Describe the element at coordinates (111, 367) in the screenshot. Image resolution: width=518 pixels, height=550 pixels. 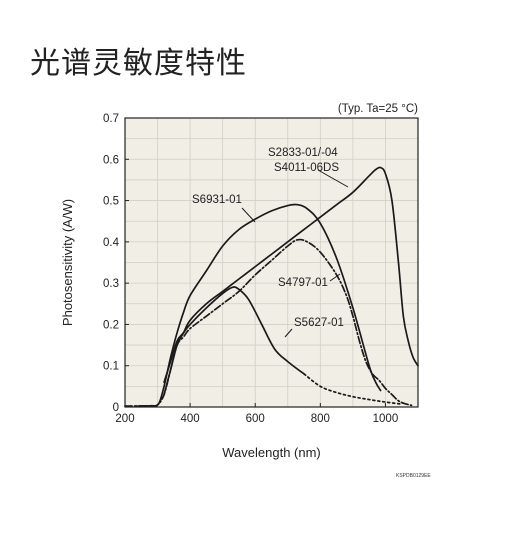
I see `y-tick-label: 0.1` at that location.